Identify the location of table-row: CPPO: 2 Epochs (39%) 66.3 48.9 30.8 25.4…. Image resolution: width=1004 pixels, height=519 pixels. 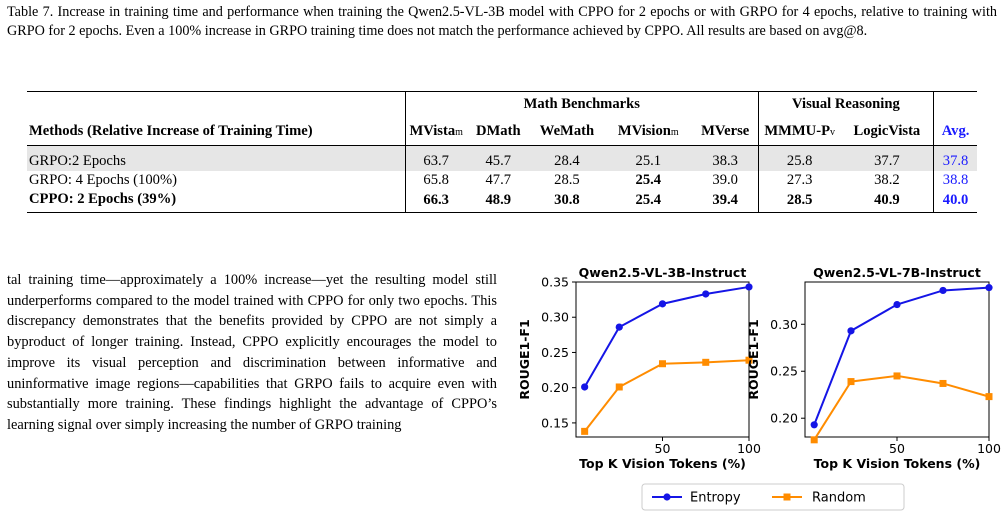
(502, 201).